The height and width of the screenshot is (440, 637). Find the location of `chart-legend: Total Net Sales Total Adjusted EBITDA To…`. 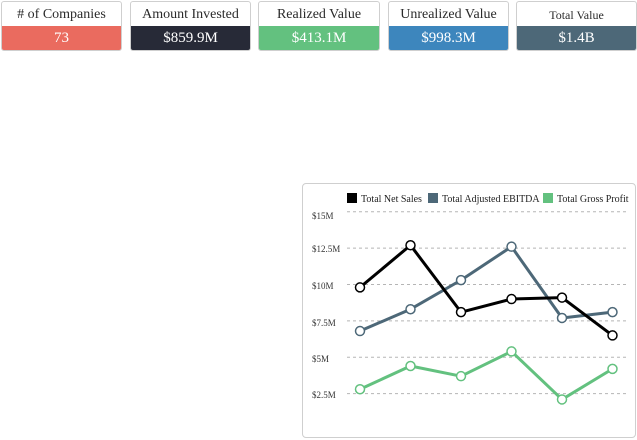

chart-legend: Total Net Sales Total Adjusted EBITDA To… is located at coordinates (488, 199).